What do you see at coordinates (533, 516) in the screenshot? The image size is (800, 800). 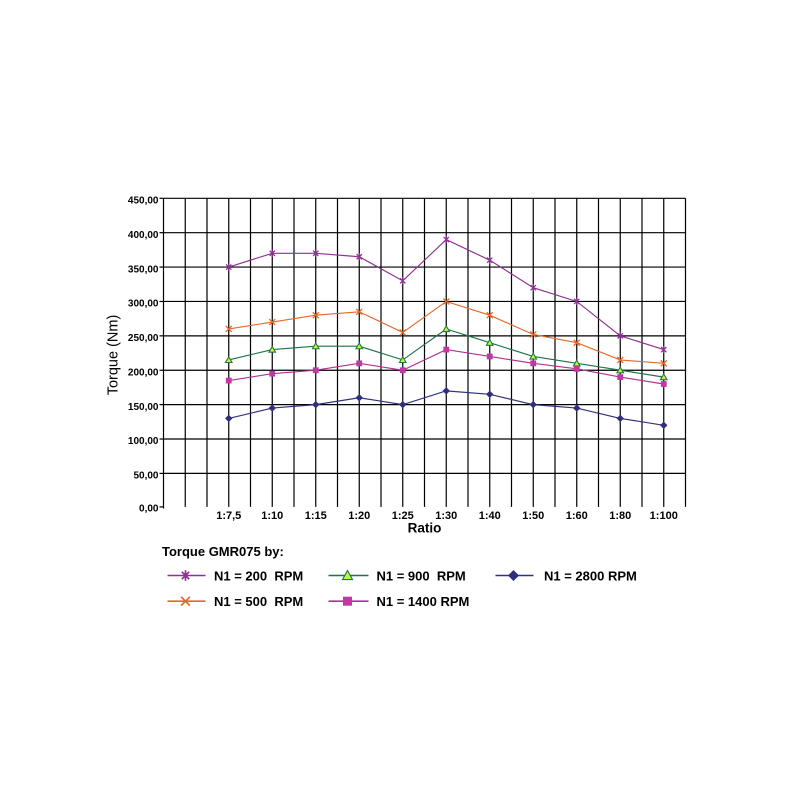 I see `svg-text: 1:50` at bounding box center [533, 516].